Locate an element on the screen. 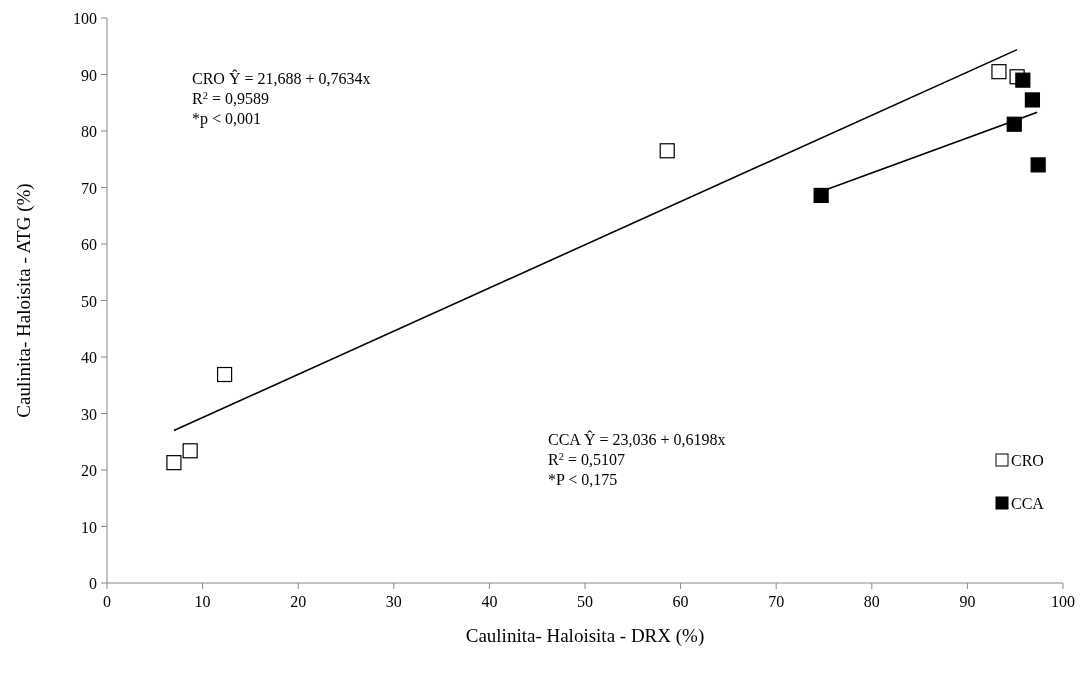 Image resolution: width=1083 pixels, height=677 pixels. y-tick-label: 80 is located at coordinates (89, 131).